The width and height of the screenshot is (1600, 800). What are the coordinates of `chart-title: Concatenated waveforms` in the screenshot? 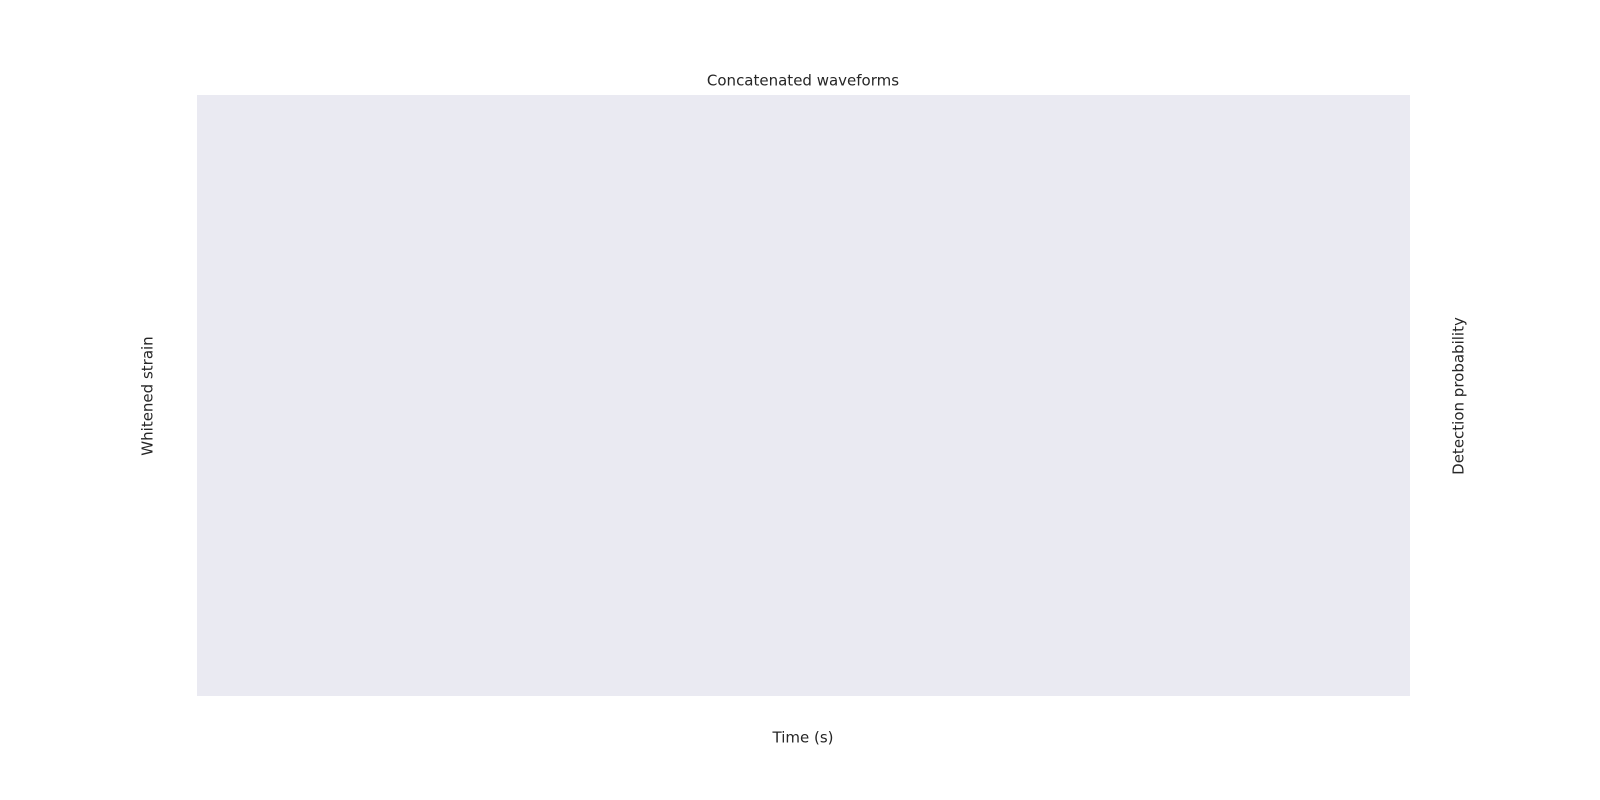 It's located at (803, 81).